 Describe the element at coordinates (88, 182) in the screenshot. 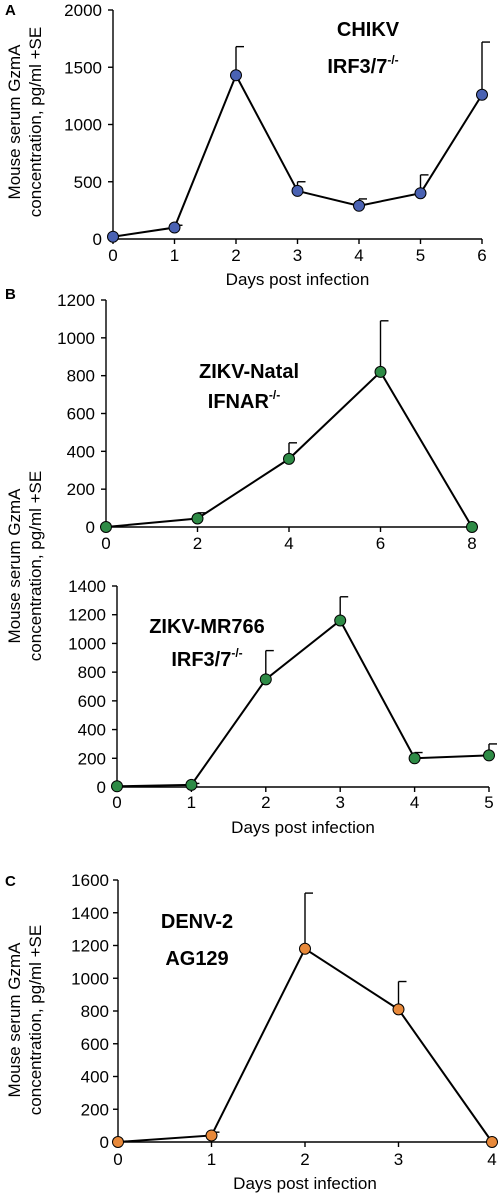

I see `y-tick-label: 500` at that location.